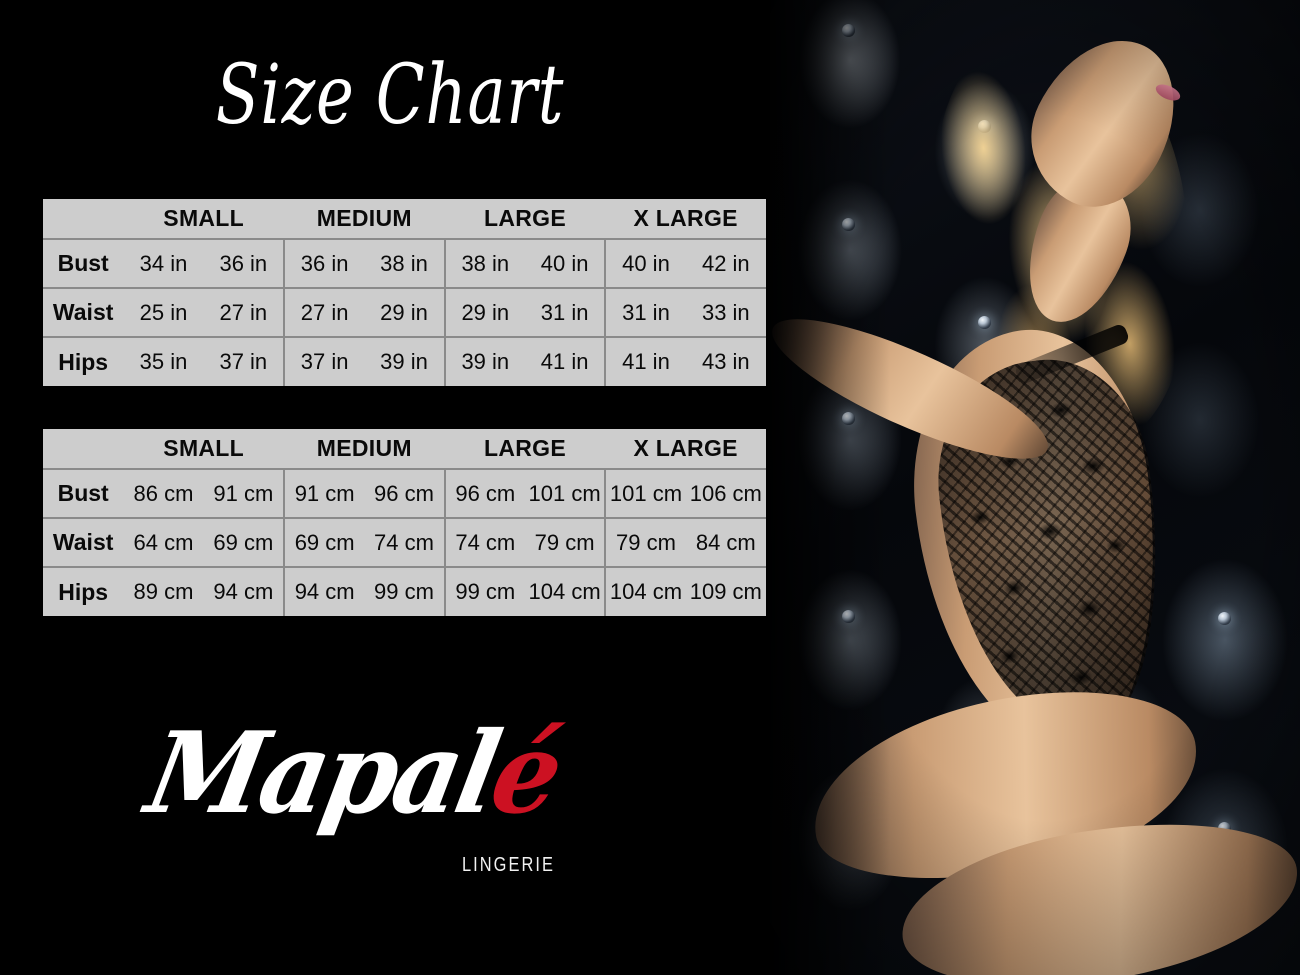  I want to click on cell-in-bust-large-min: 38 in, so click(484, 264).